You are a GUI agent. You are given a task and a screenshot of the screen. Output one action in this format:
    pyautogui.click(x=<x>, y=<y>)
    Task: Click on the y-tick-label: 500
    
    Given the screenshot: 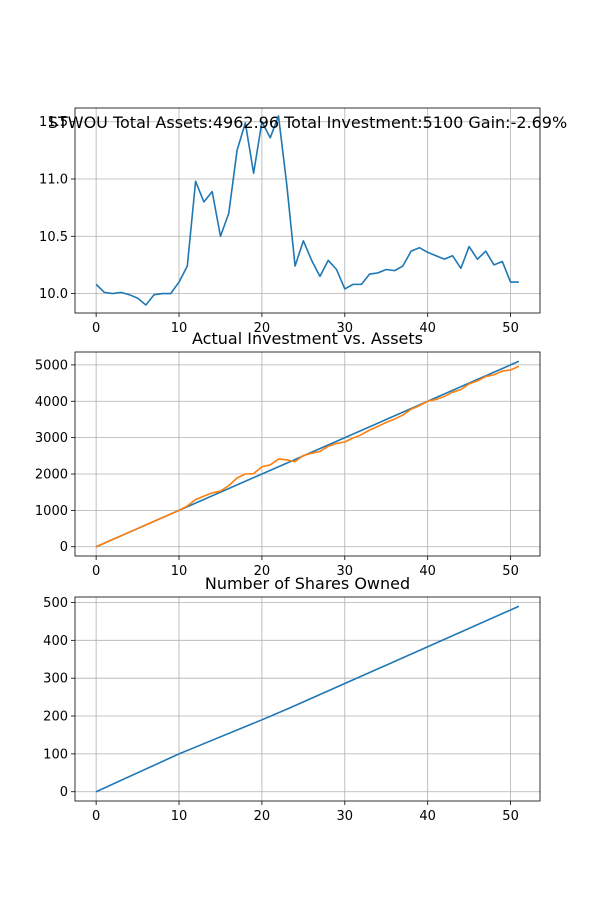 What is the action you would take?
    pyautogui.click(x=55, y=603)
    